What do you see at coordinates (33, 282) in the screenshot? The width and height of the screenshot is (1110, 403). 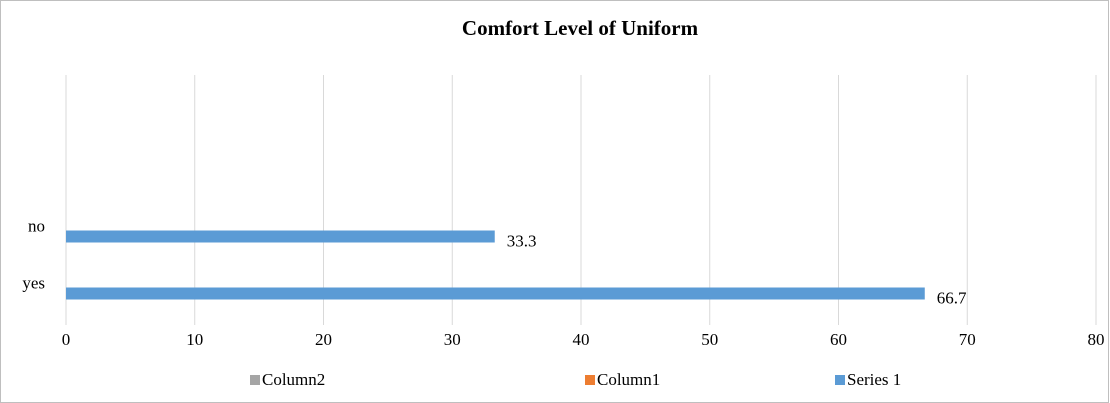 I see `y-tick-label: yes` at bounding box center [33, 282].